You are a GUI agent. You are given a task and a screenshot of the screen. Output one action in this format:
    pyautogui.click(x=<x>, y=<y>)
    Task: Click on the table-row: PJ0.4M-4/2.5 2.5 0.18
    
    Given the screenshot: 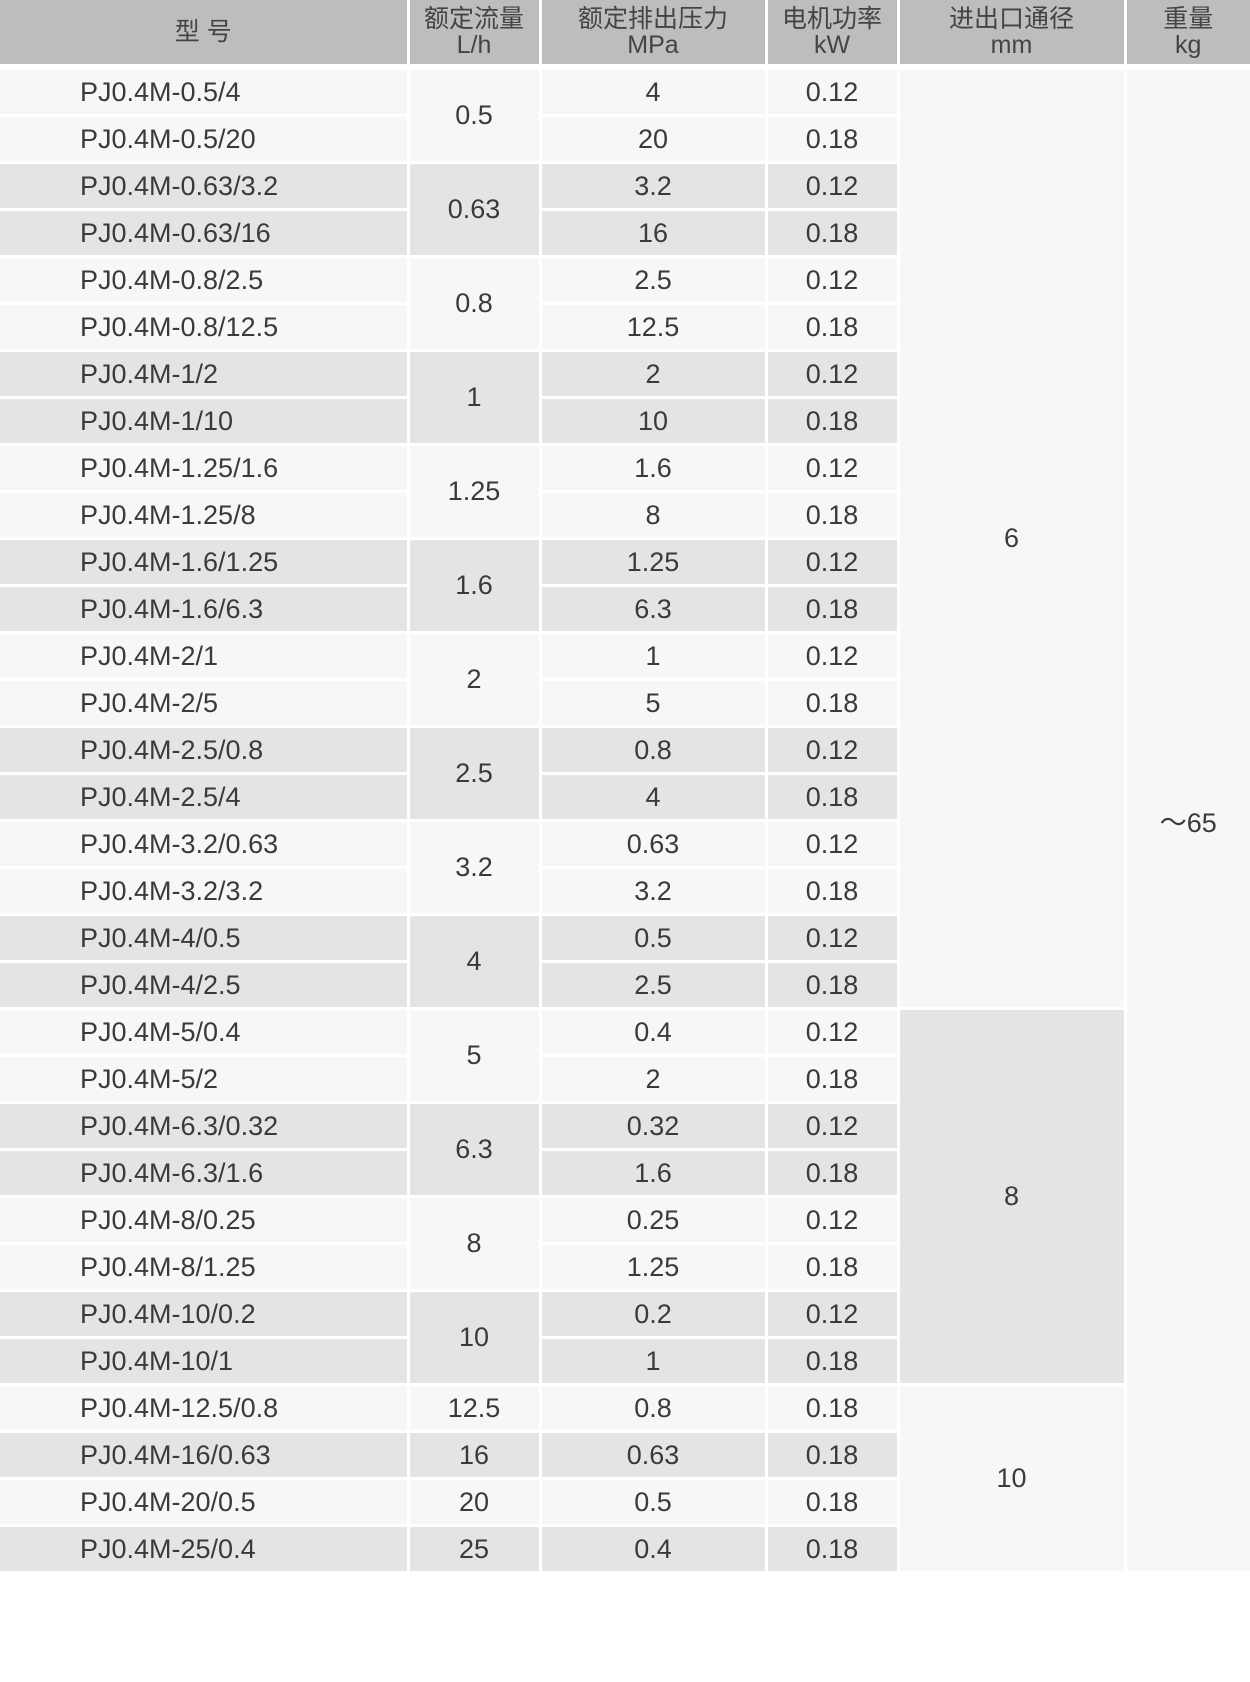 What is the action you would take?
    pyautogui.click(x=625, y=985)
    